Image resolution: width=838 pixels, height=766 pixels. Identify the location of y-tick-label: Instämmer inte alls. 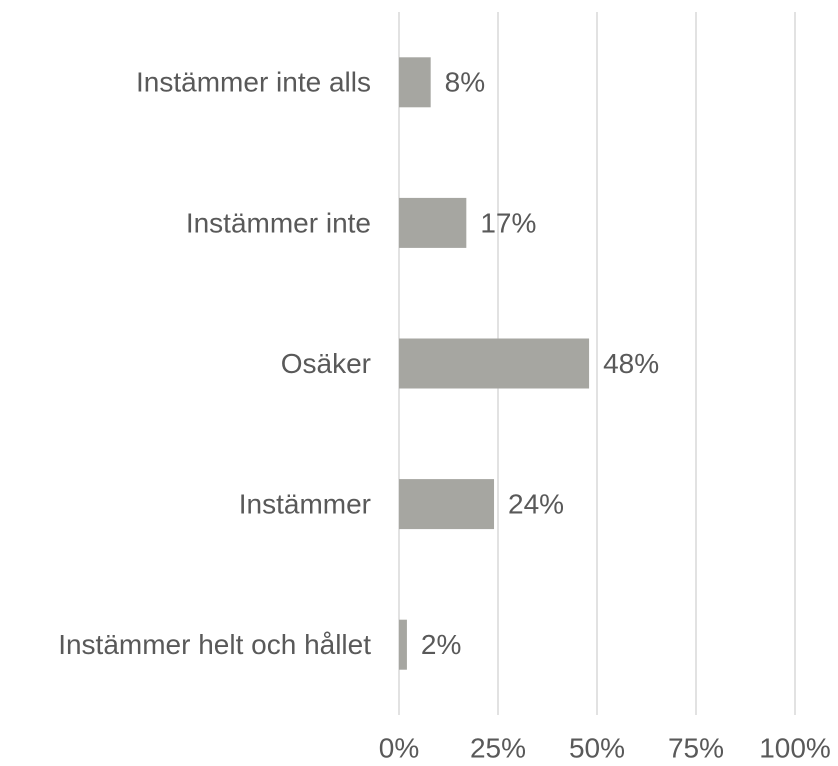
(253, 82).